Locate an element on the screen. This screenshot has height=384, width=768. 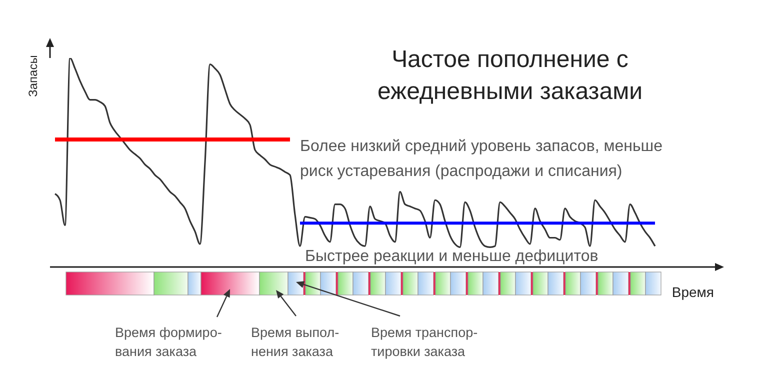
y-axis-title: Запасы is located at coordinates (33, 76).